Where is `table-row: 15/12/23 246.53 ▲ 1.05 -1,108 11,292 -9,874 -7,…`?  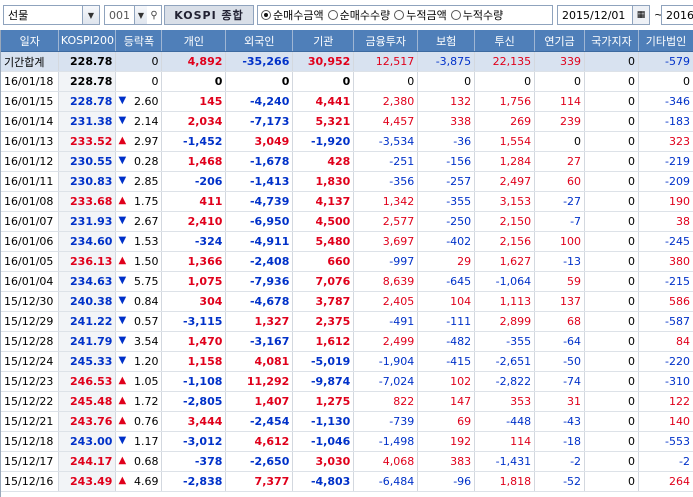
table-row: 15/12/23 246.53 ▲ 1.05 -1,108 11,292 -9,874 -7,… is located at coordinates (347, 381).